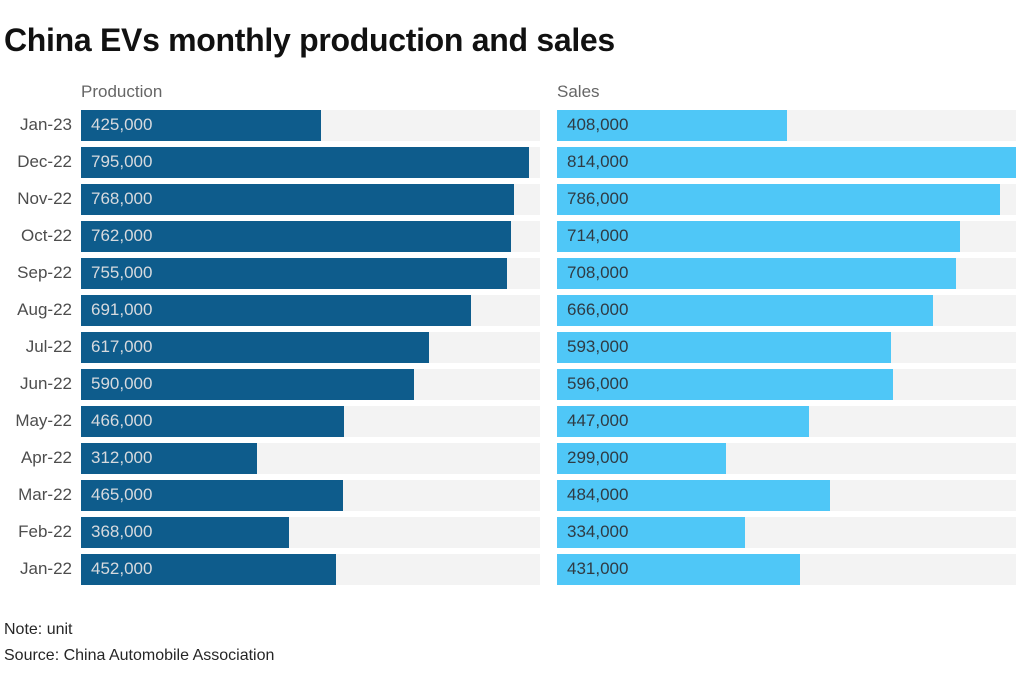 This screenshot has width=1024, height=675. I want to click on production-bar: 768,000, so click(298, 199).